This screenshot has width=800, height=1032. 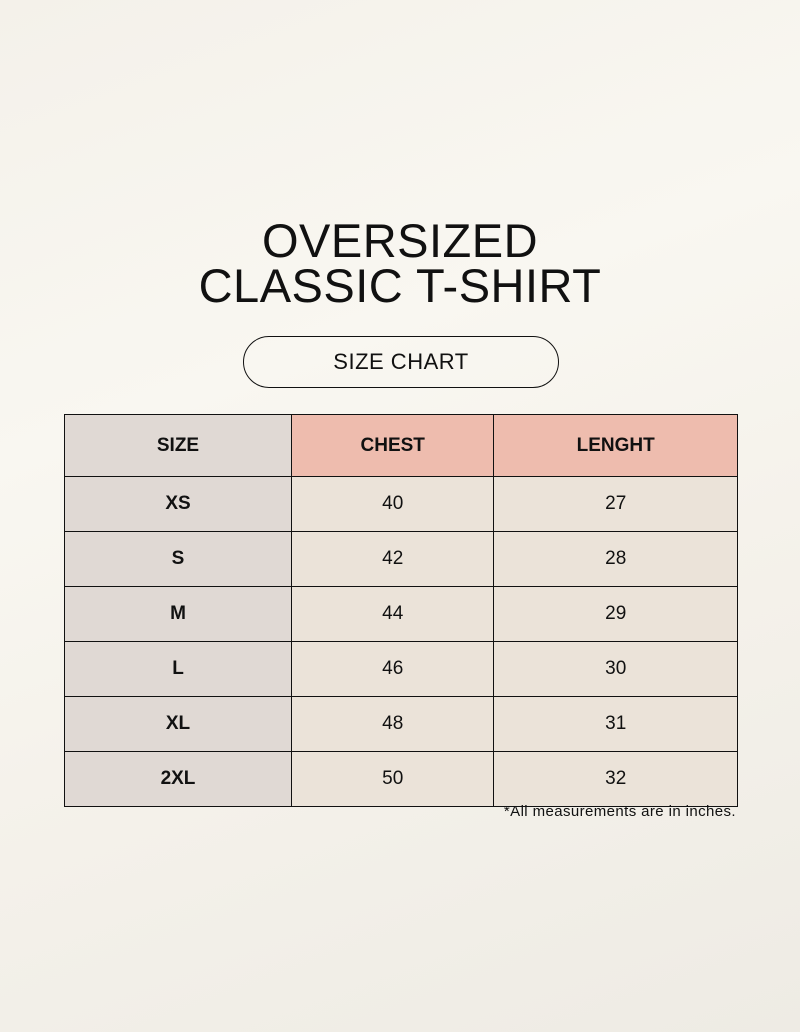 What do you see at coordinates (178, 669) in the screenshot?
I see `cell-size: L` at bounding box center [178, 669].